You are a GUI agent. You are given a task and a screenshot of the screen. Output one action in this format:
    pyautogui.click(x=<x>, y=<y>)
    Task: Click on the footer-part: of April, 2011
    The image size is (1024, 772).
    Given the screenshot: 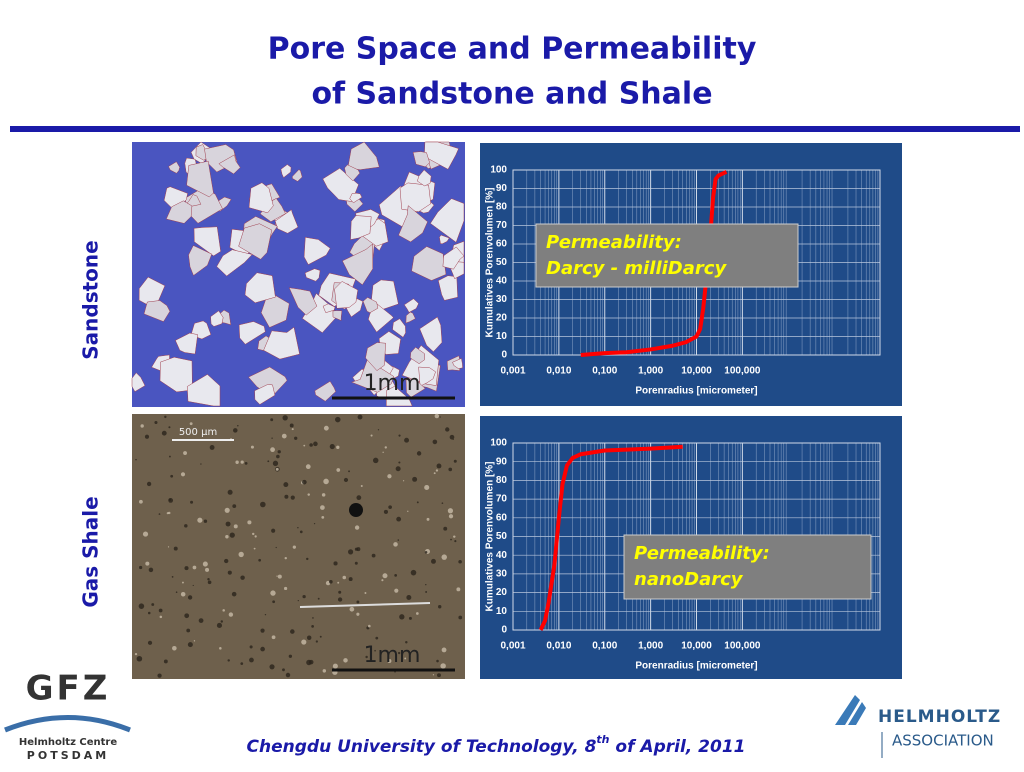 What is the action you would take?
    pyautogui.click(x=678, y=747)
    